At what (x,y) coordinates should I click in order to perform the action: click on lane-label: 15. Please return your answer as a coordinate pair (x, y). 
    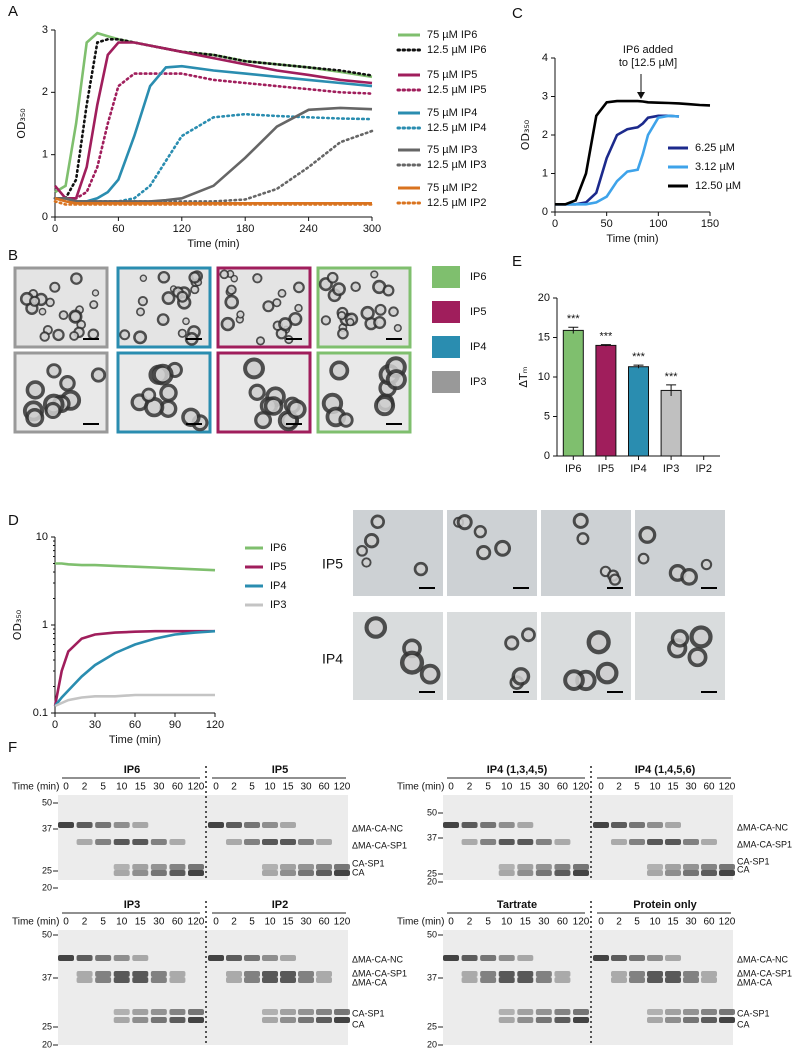
    Looking at the image, I should click on (288, 787).